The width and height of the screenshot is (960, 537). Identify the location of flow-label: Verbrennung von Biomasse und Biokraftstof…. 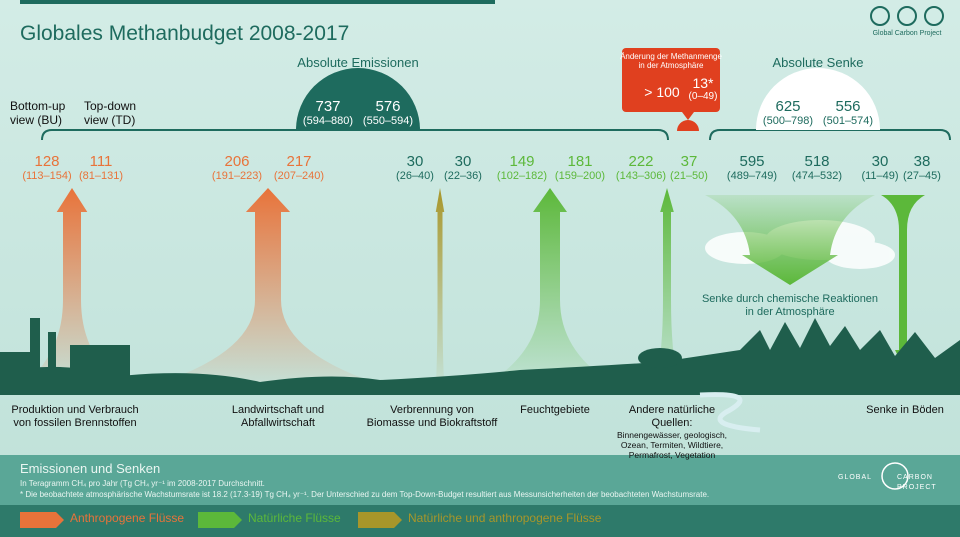
(432, 416).